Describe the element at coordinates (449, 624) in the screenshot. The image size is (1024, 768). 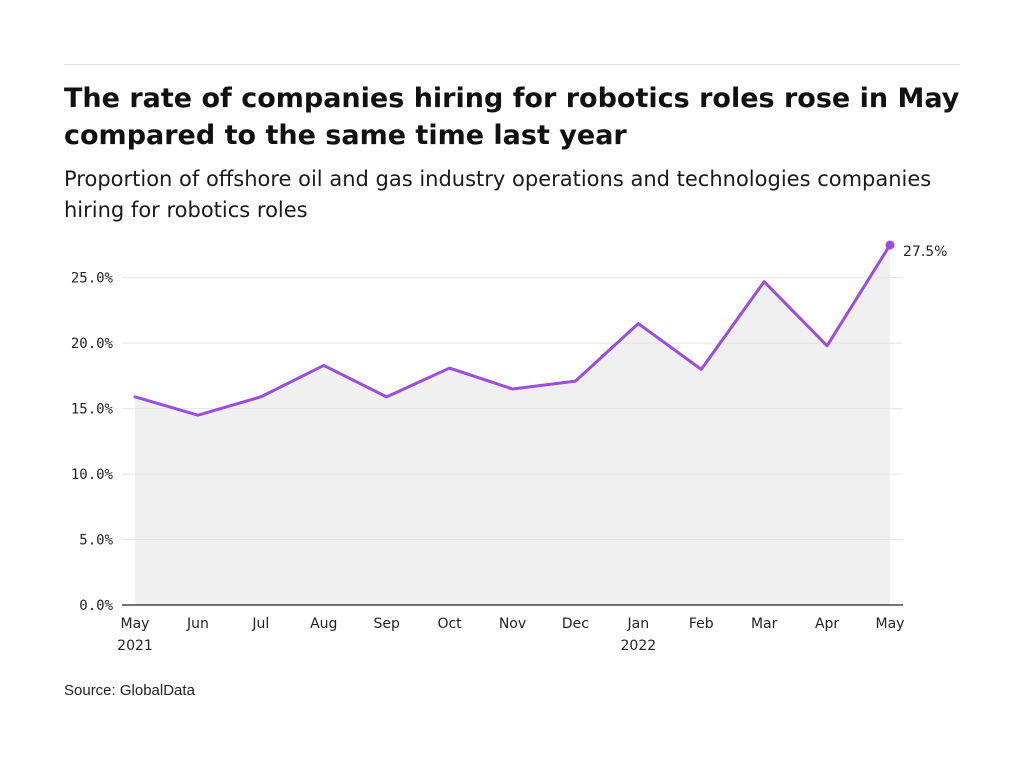
I see `x-tick-label: Oct` at that location.